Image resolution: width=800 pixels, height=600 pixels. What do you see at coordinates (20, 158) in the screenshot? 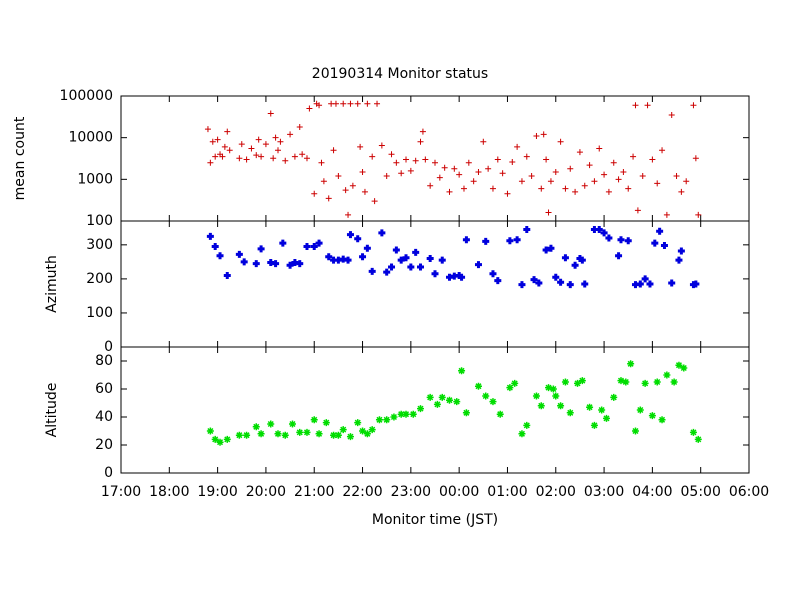
I see `y-axis-label: mean count` at bounding box center [20, 158].